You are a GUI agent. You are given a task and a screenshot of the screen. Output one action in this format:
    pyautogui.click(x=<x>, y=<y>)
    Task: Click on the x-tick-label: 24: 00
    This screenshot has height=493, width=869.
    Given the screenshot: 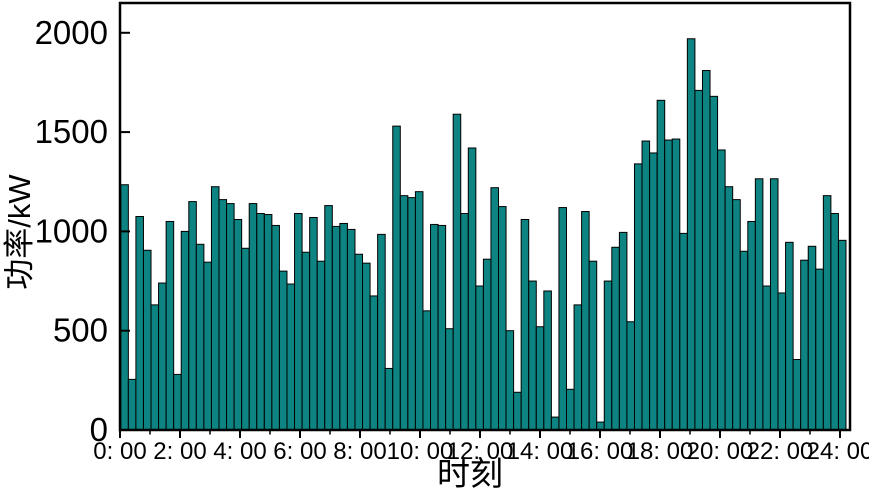 What is the action you would take?
    pyautogui.click(x=838, y=451)
    